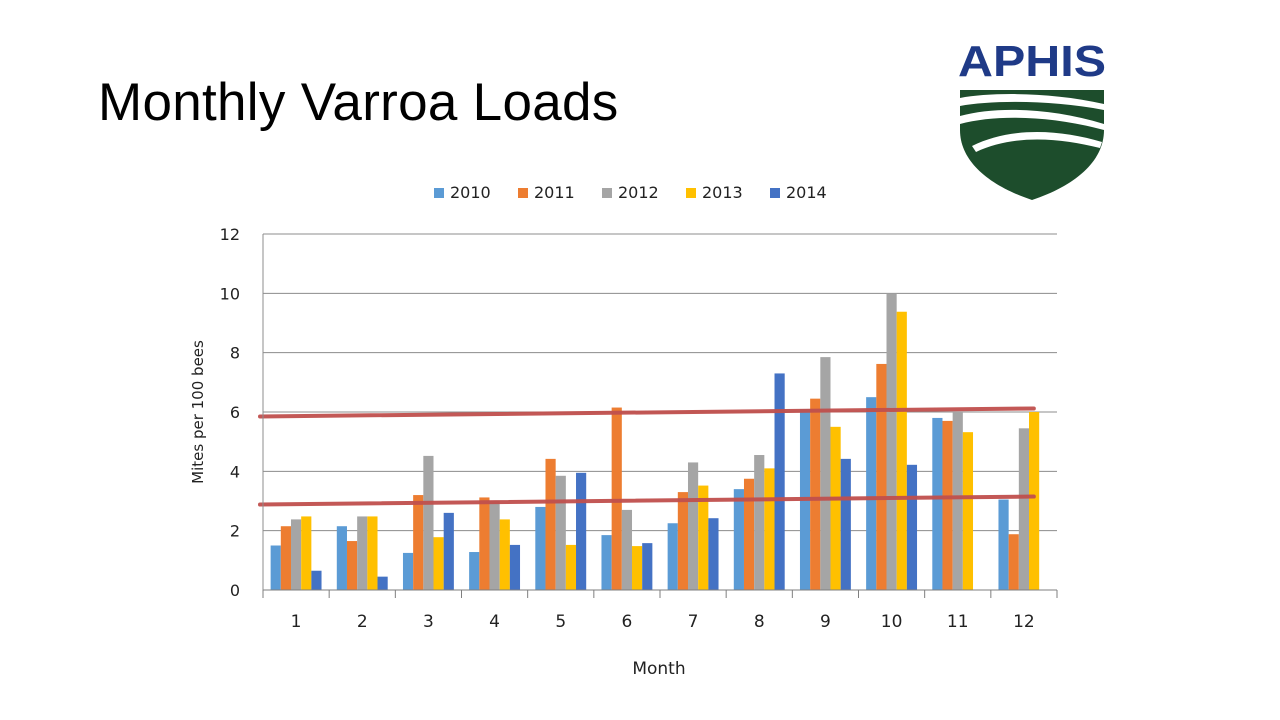 Image resolution: width=1280 pixels, height=720 pixels. Describe the element at coordinates (235, 412) in the screenshot. I see `y-tick-label: 6` at that location.